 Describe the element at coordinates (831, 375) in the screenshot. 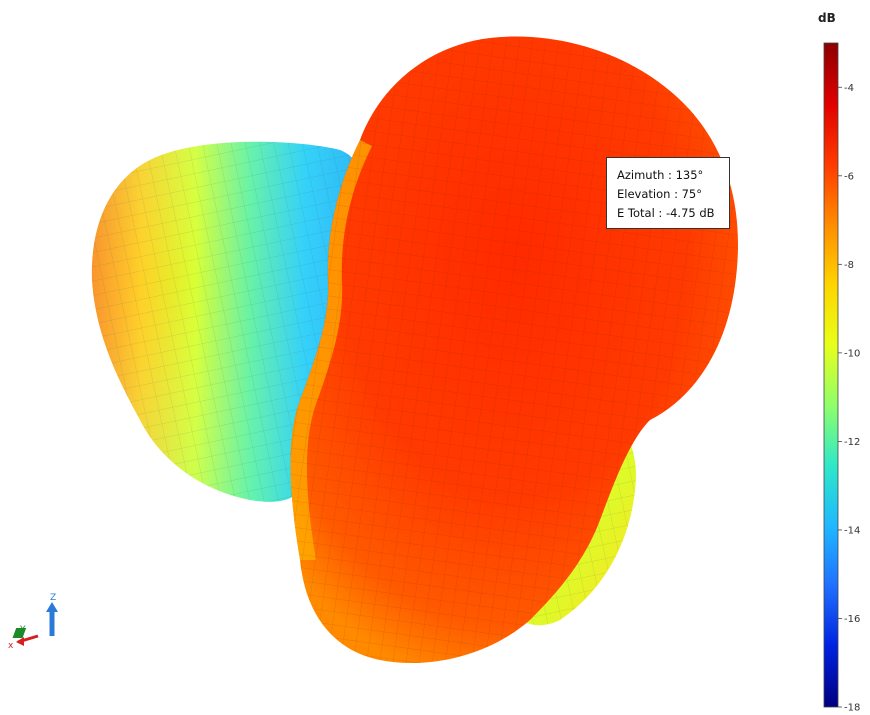

I see `colorbar-gradient` at that location.